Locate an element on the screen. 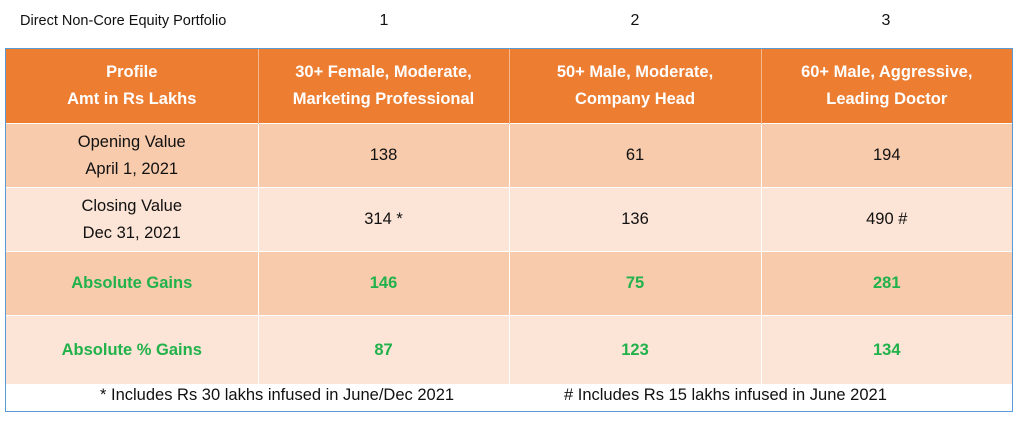 The width and height of the screenshot is (1018, 421). header-profile-1-line2: Marketing Professional is located at coordinates (383, 99).